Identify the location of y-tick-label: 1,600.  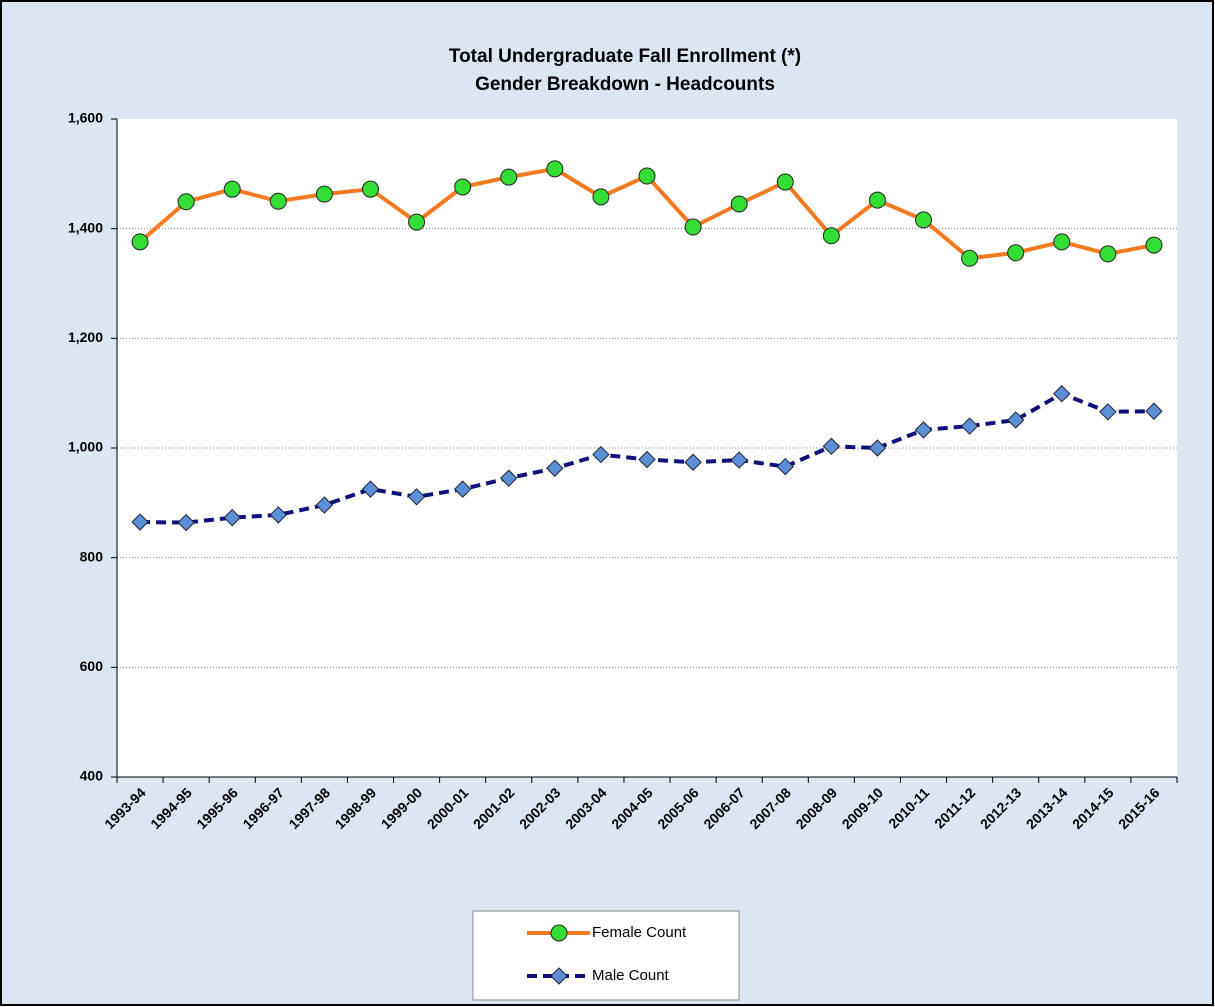
(85, 118).